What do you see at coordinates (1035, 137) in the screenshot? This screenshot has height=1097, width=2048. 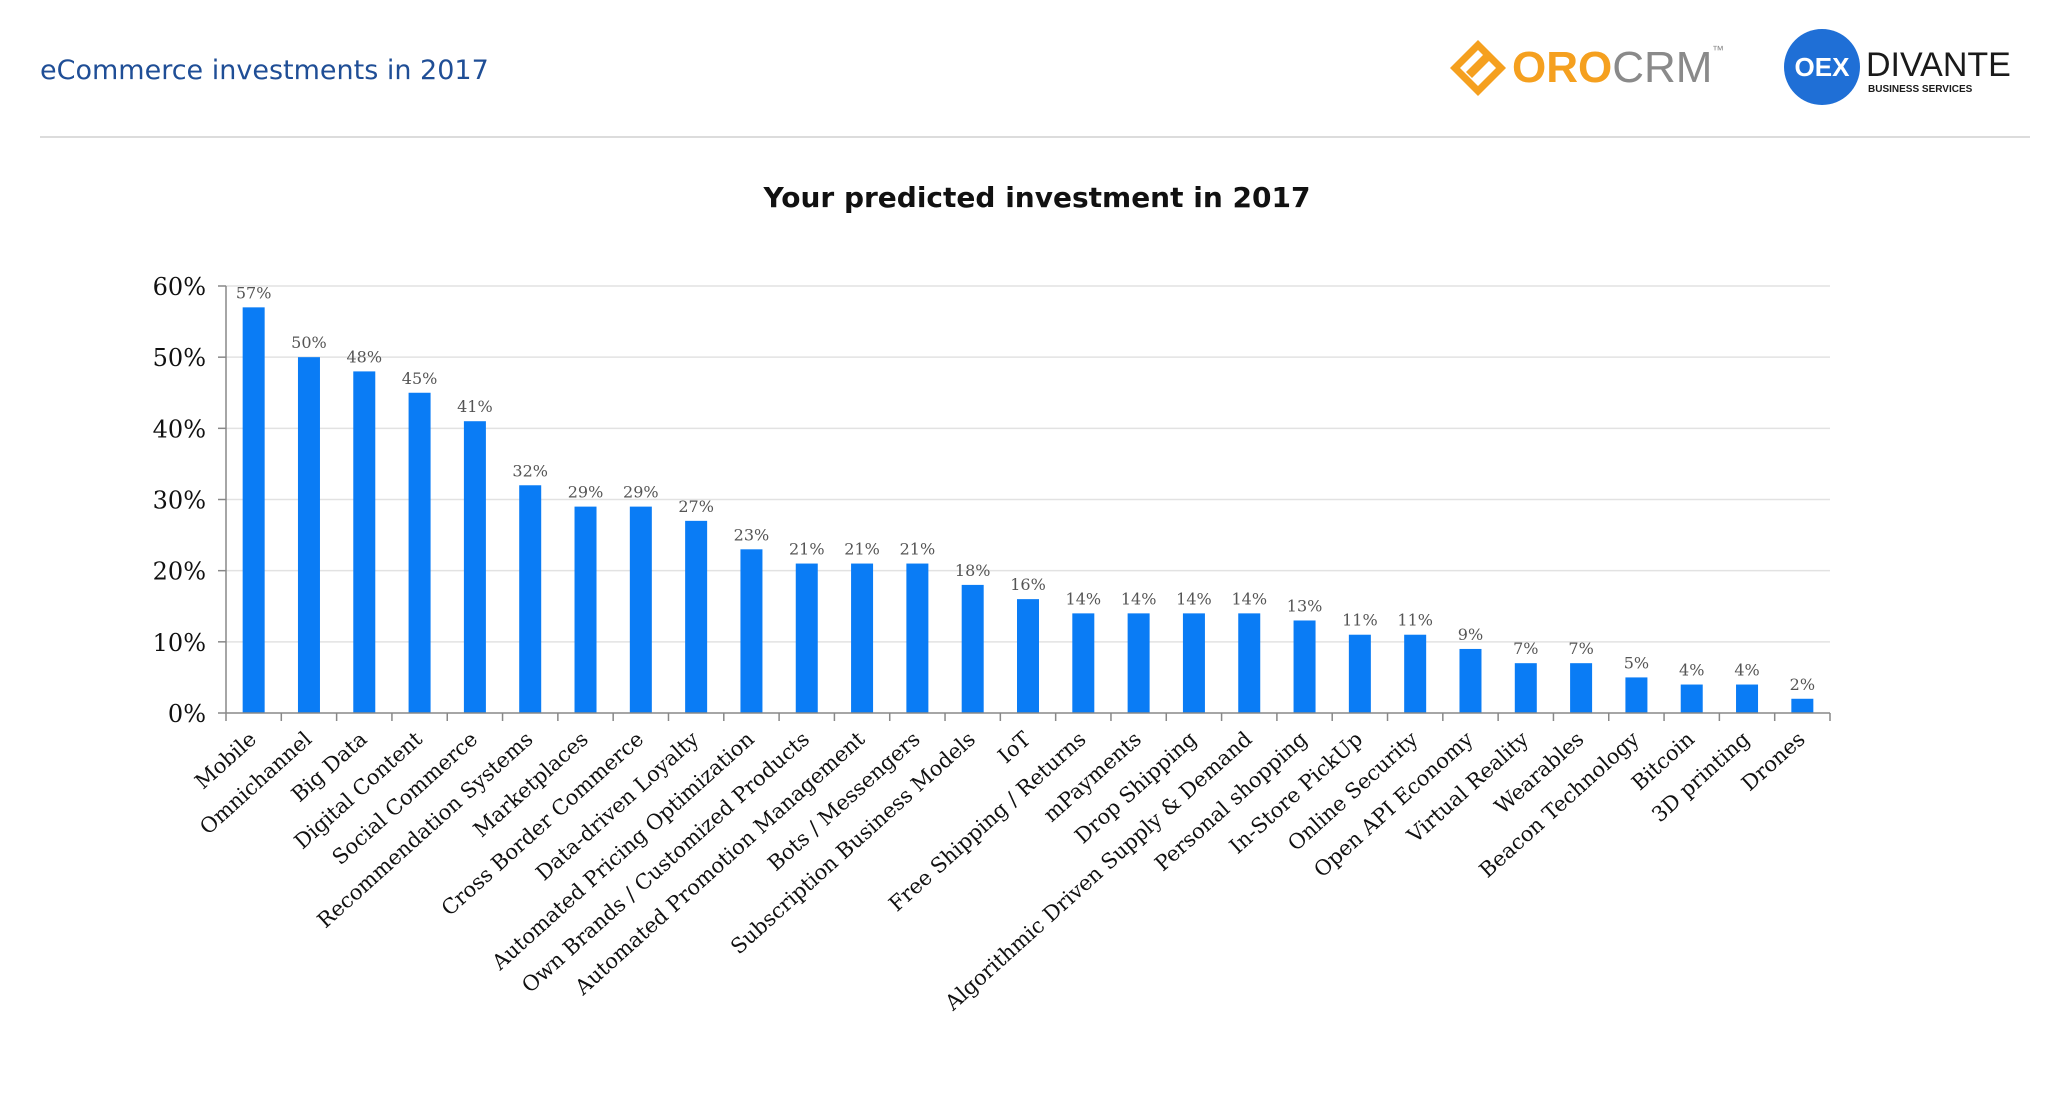 I see `header-divider` at bounding box center [1035, 137].